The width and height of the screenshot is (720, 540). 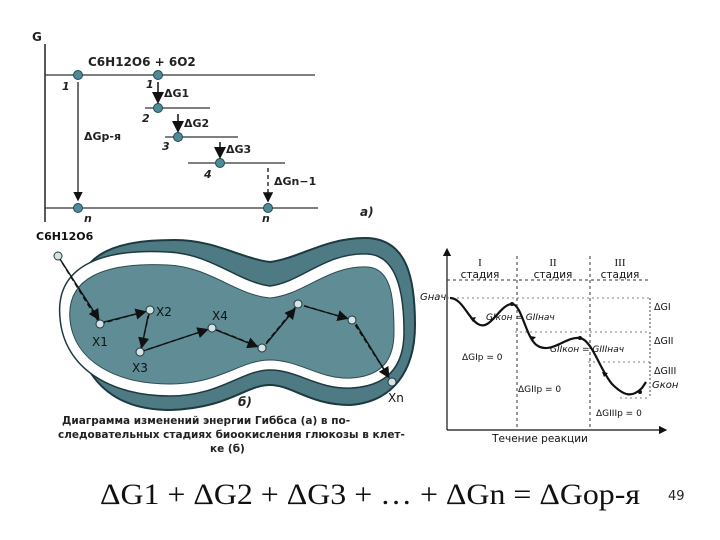 I want to click on level-number: 2, so click(x=146, y=118).